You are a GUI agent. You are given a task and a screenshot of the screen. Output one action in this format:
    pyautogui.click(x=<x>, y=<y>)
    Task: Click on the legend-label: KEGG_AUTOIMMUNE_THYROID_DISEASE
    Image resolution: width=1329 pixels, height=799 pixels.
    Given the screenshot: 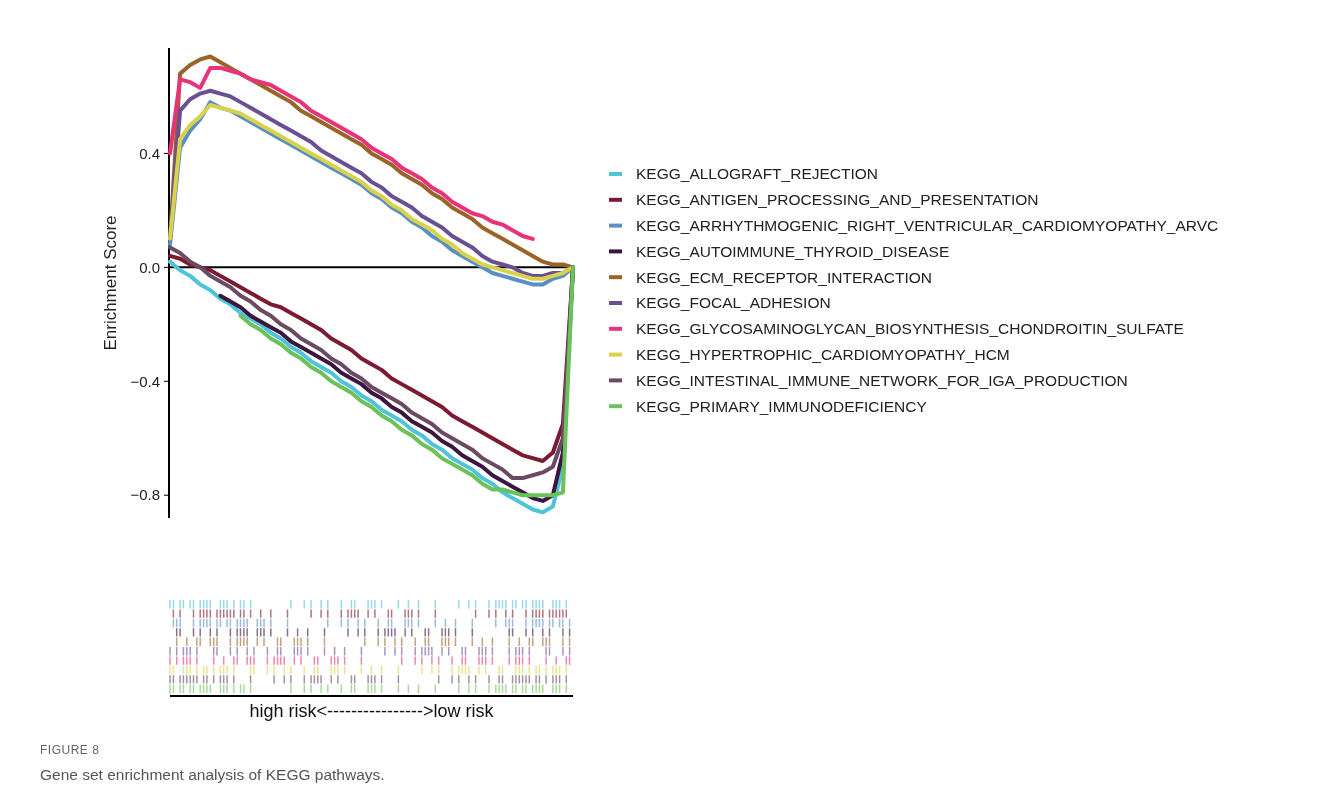 What is the action you would take?
    pyautogui.click(x=793, y=251)
    